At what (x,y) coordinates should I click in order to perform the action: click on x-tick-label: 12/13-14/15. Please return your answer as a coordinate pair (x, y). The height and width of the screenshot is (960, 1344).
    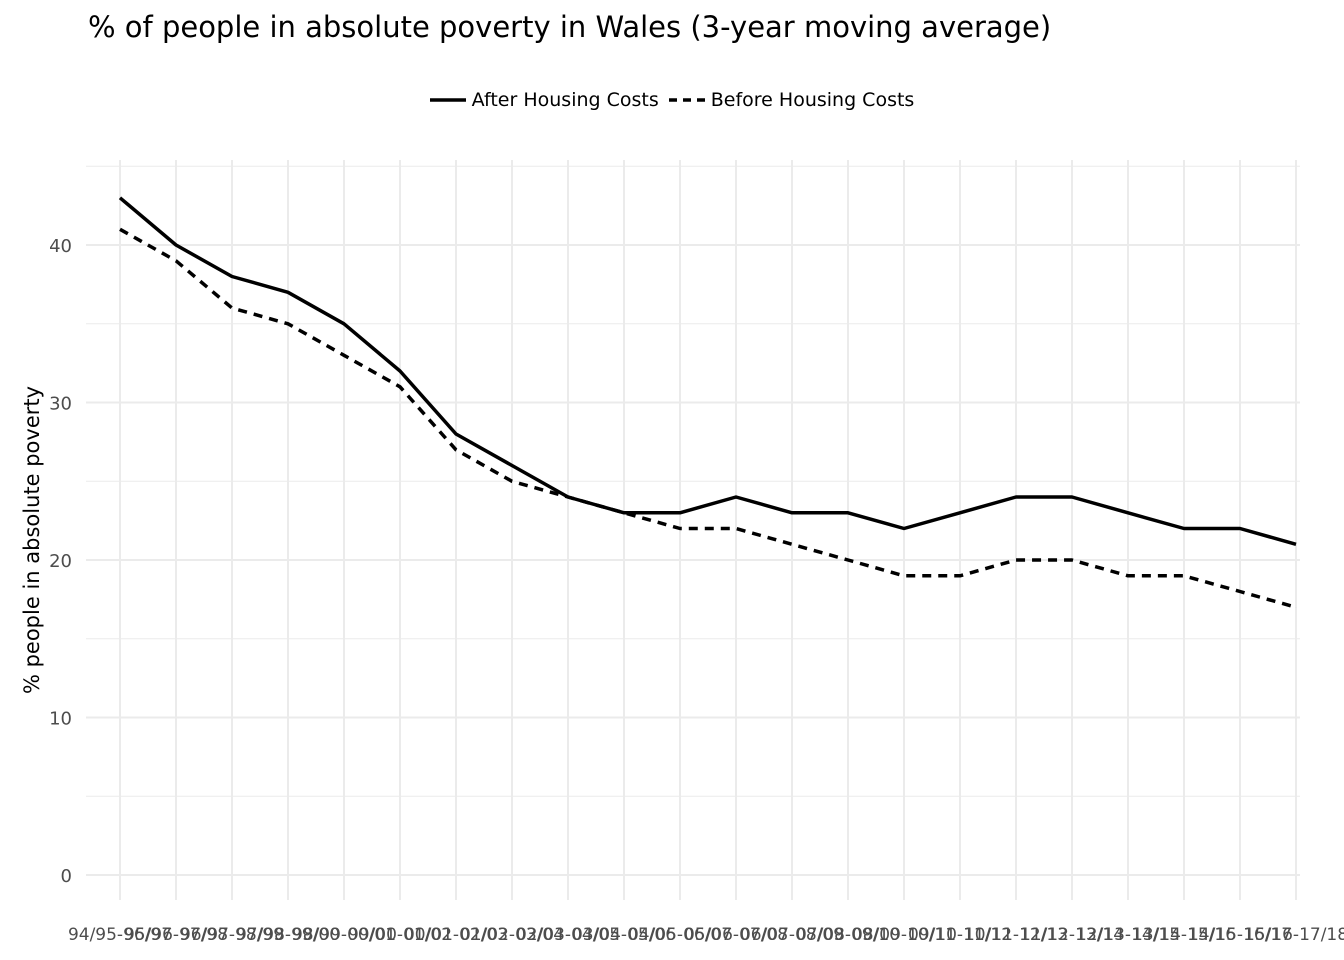
    Looking at the image, I should click on (1128, 935).